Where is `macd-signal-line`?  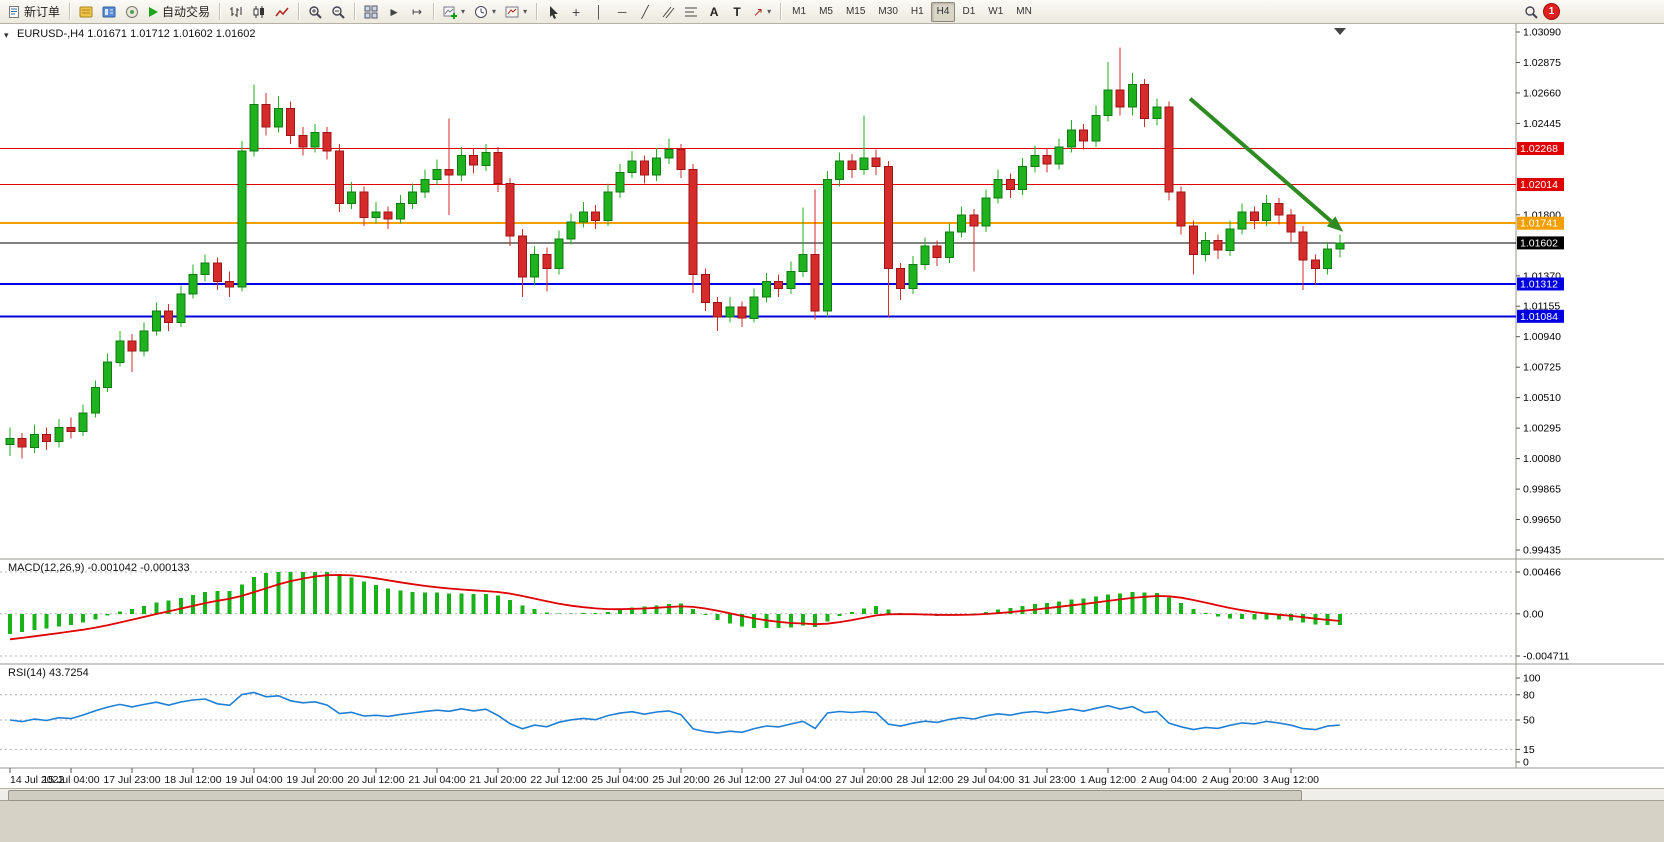 macd-signal-line is located at coordinates (674, 607).